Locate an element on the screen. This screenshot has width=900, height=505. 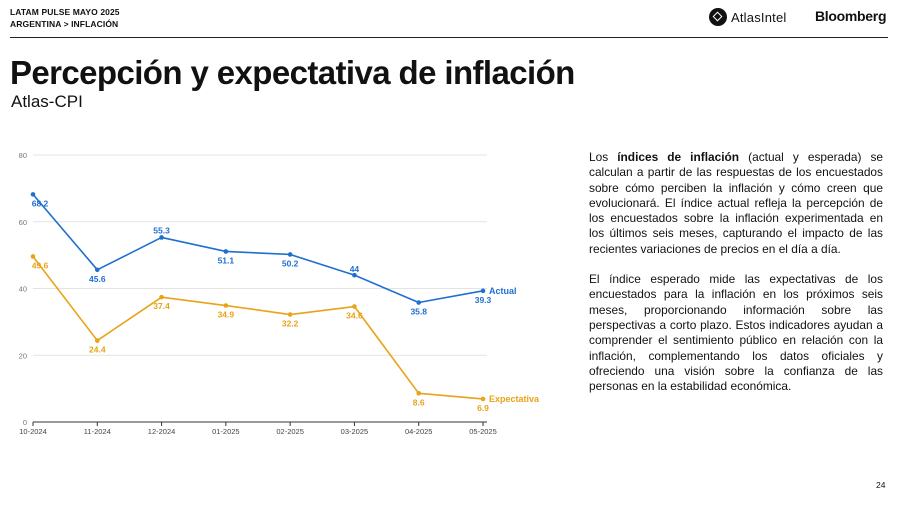
x-tick-label: 01-2025 is located at coordinates (226, 431).